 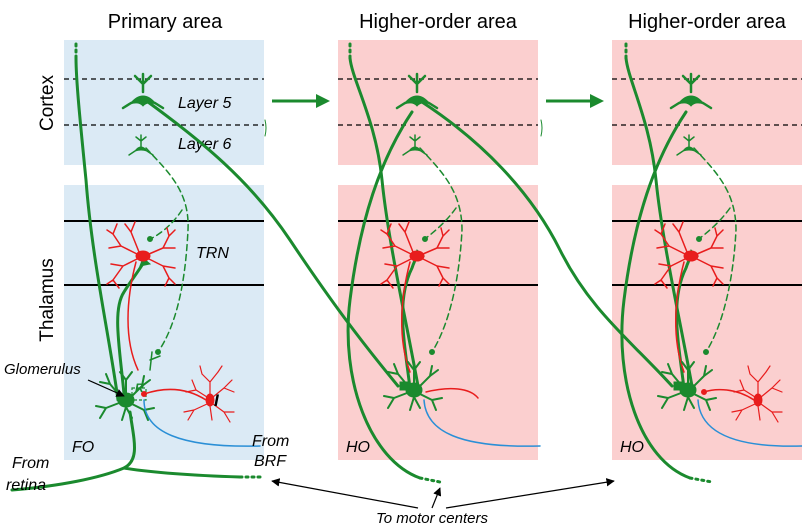 I want to click on glomerulus-label: Glomerulus, so click(x=42, y=369).